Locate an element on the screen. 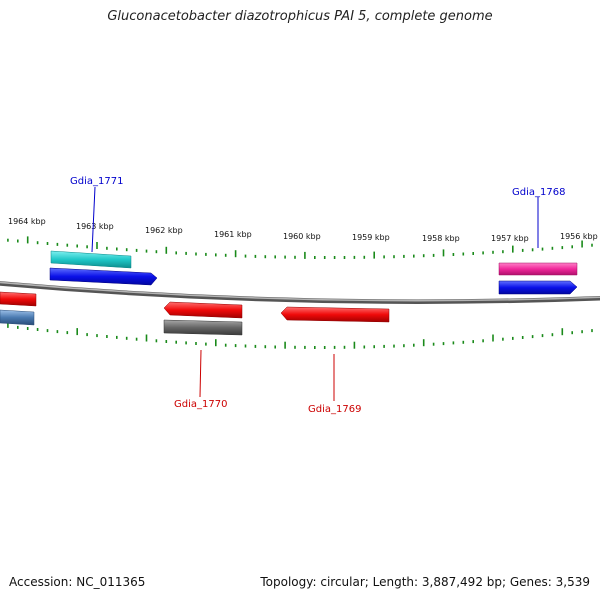 The image size is (600, 600). scale-label: 1961 kbp is located at coordinates (233, 234).